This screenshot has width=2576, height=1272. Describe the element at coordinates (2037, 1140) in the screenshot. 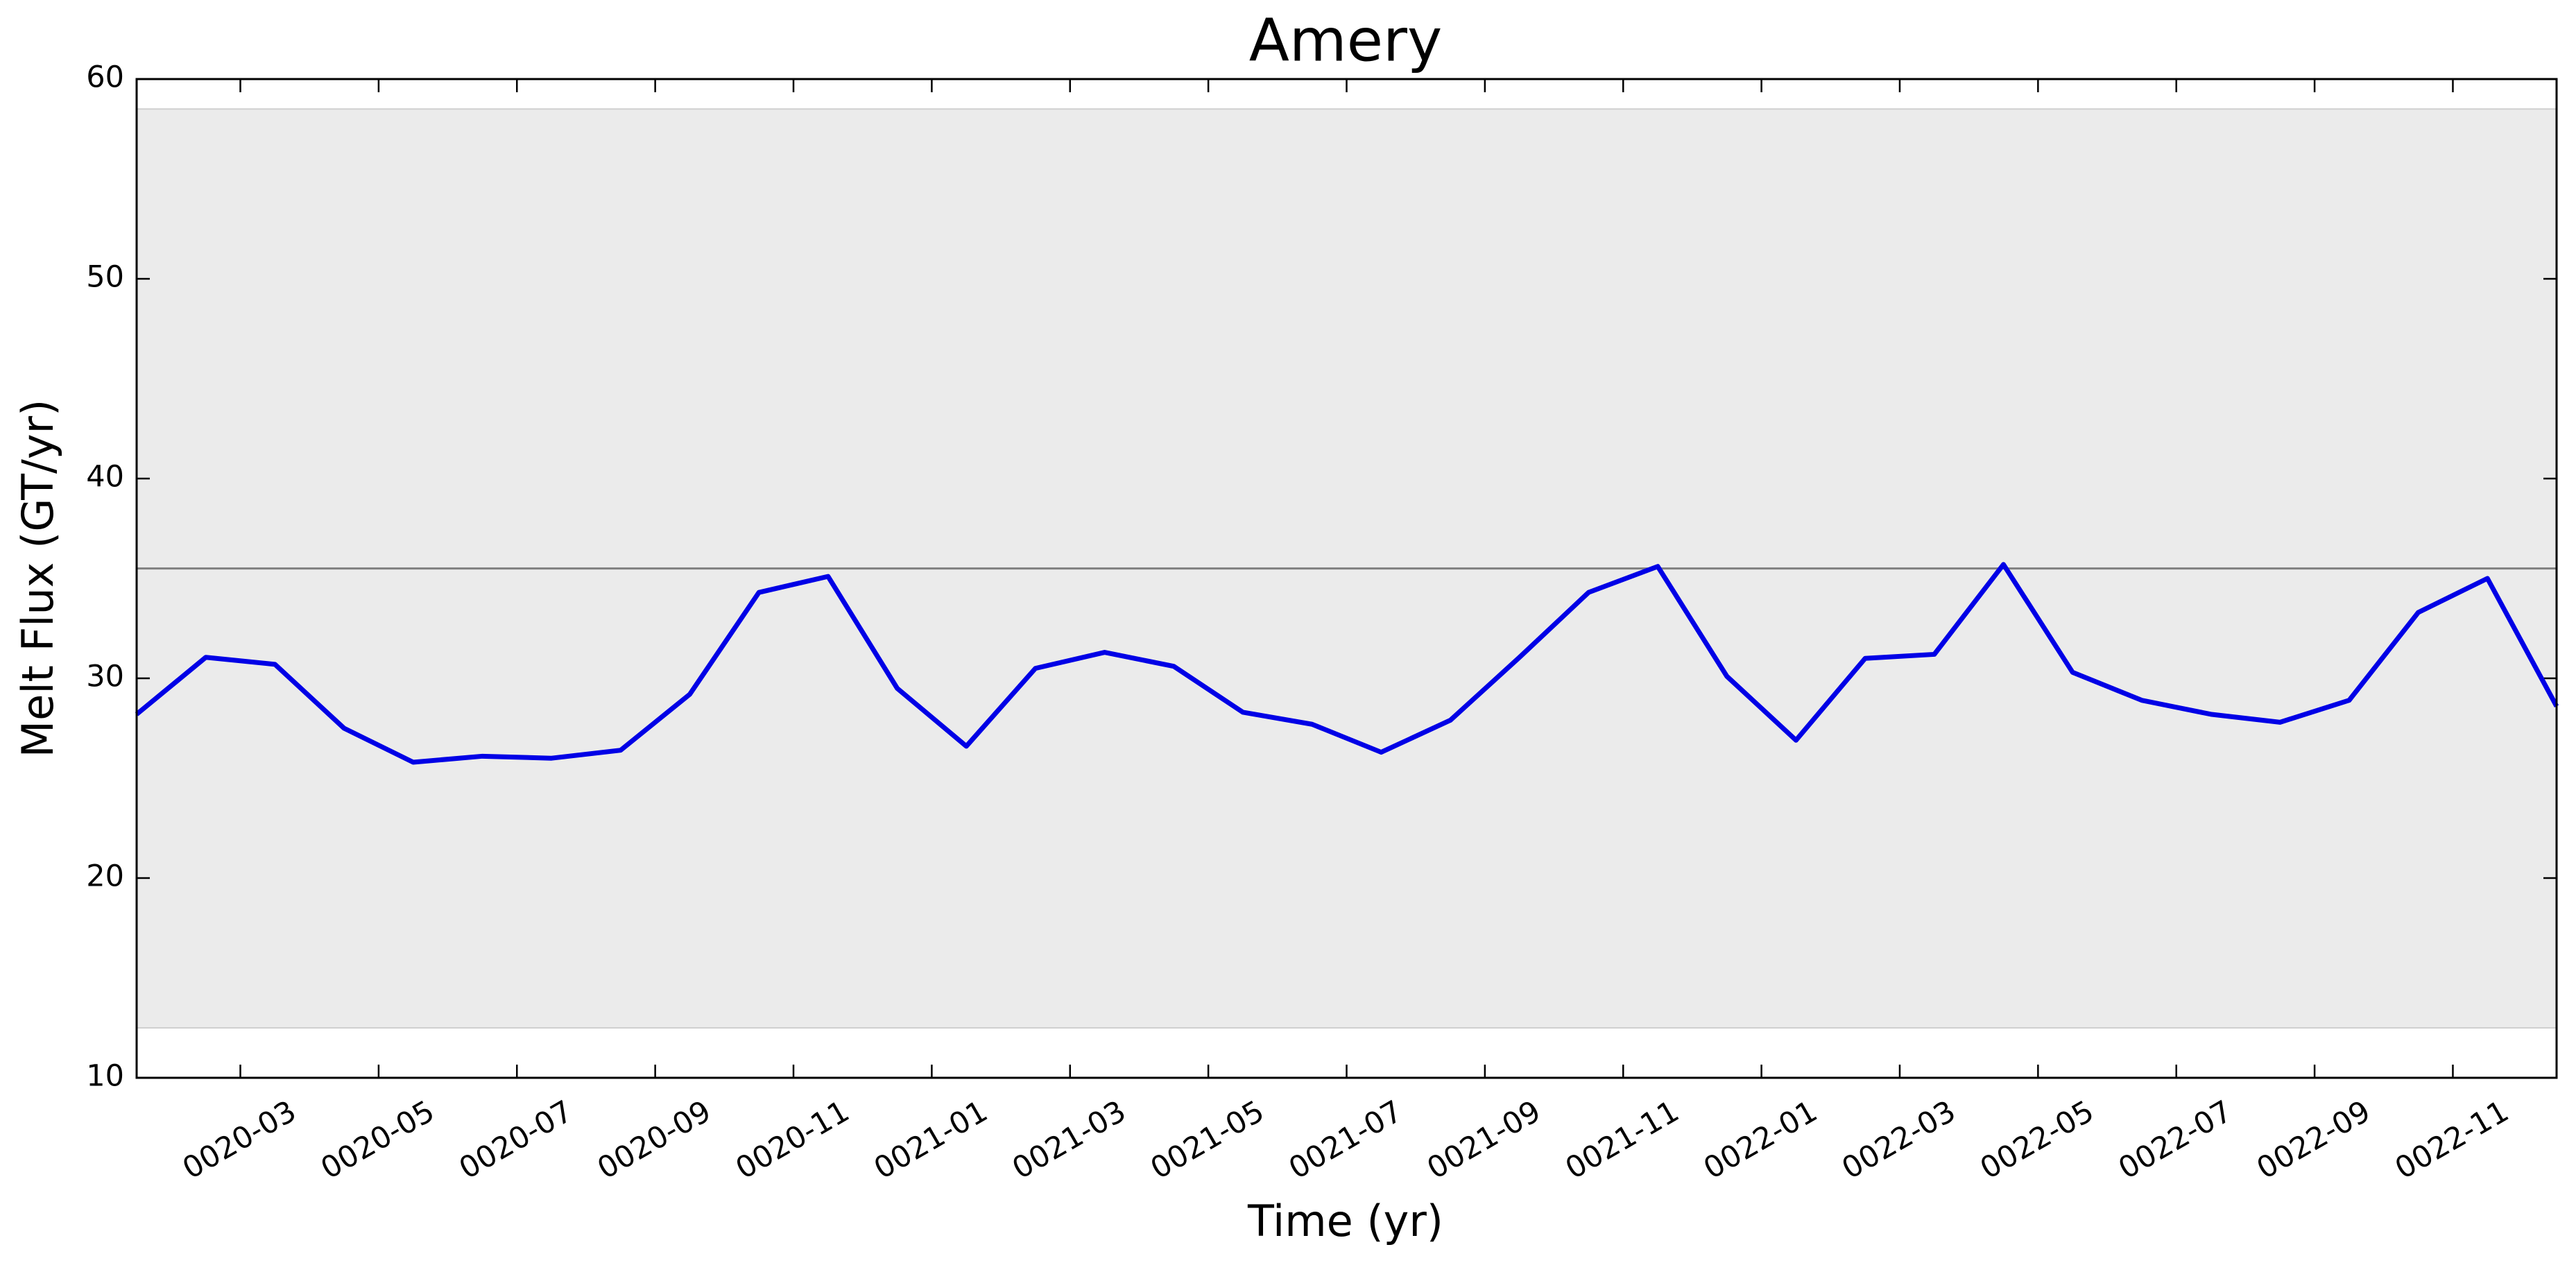

I see `x-tick-label: 0022-05` at that location.